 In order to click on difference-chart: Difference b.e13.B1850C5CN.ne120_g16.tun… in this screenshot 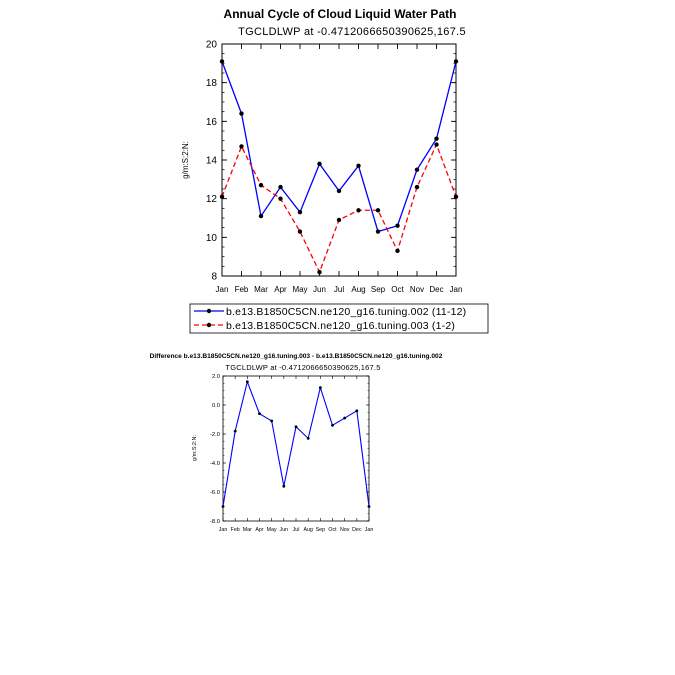, I will do `click(296, 443)`.